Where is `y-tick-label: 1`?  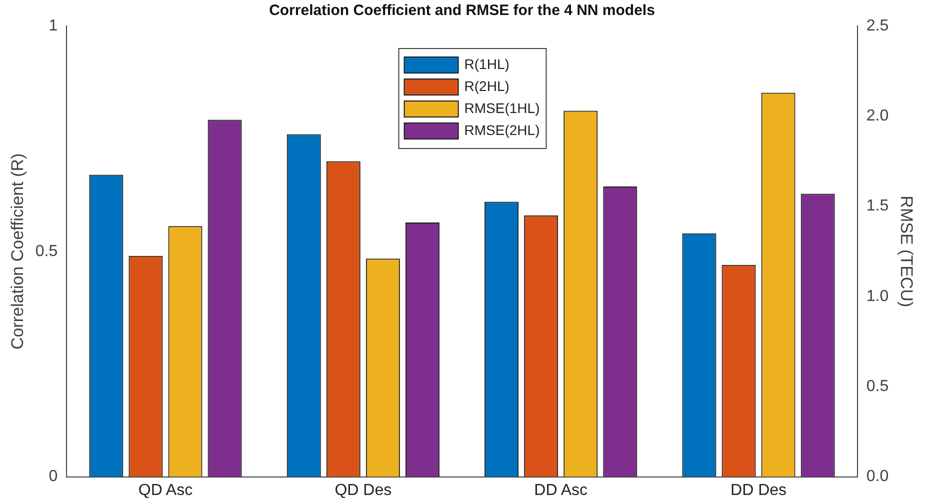 y-tick-label: 1 is located at coordinates (53, 25).